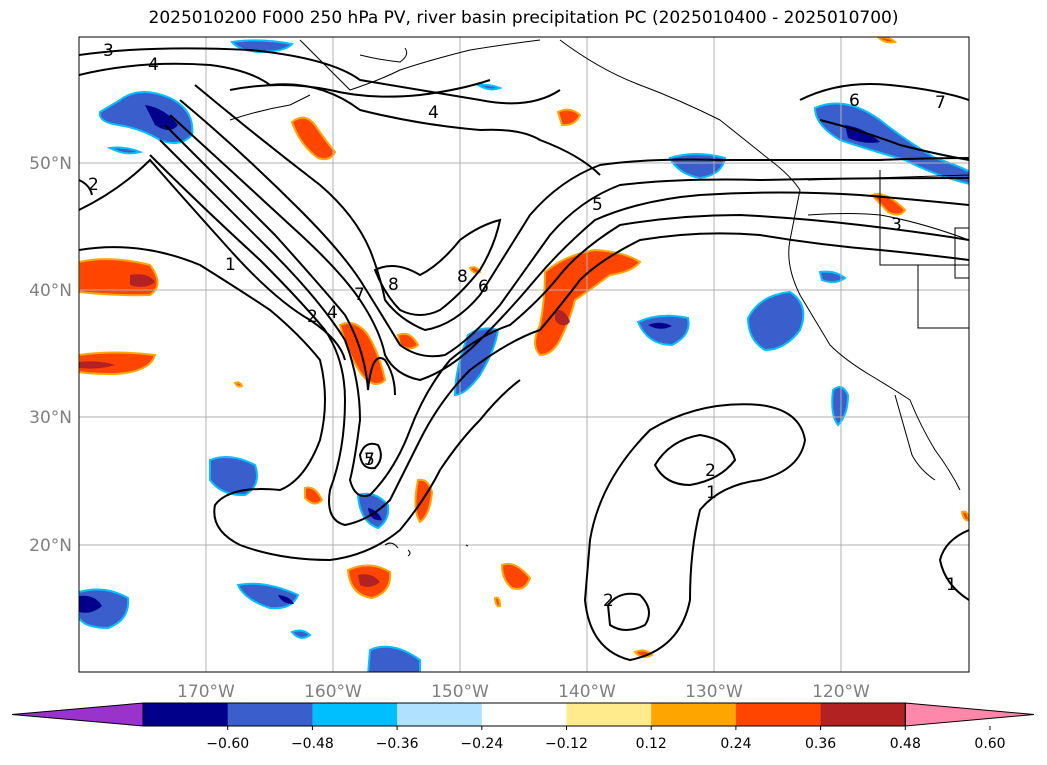 This screenshot has width=1047, height=765. I want to click on colorbar-tick-label: 0.60, so click(989, 744).